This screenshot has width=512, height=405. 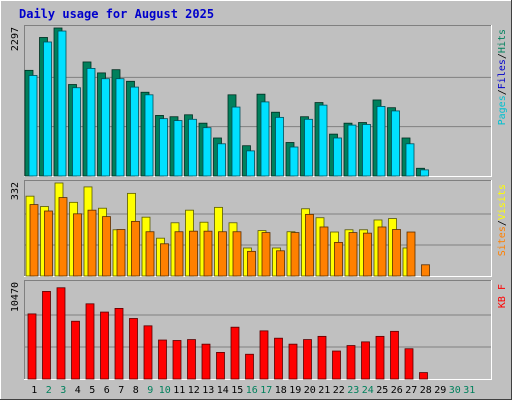 I want to click on x-tick-label: 7, so click(x=121, y=390).